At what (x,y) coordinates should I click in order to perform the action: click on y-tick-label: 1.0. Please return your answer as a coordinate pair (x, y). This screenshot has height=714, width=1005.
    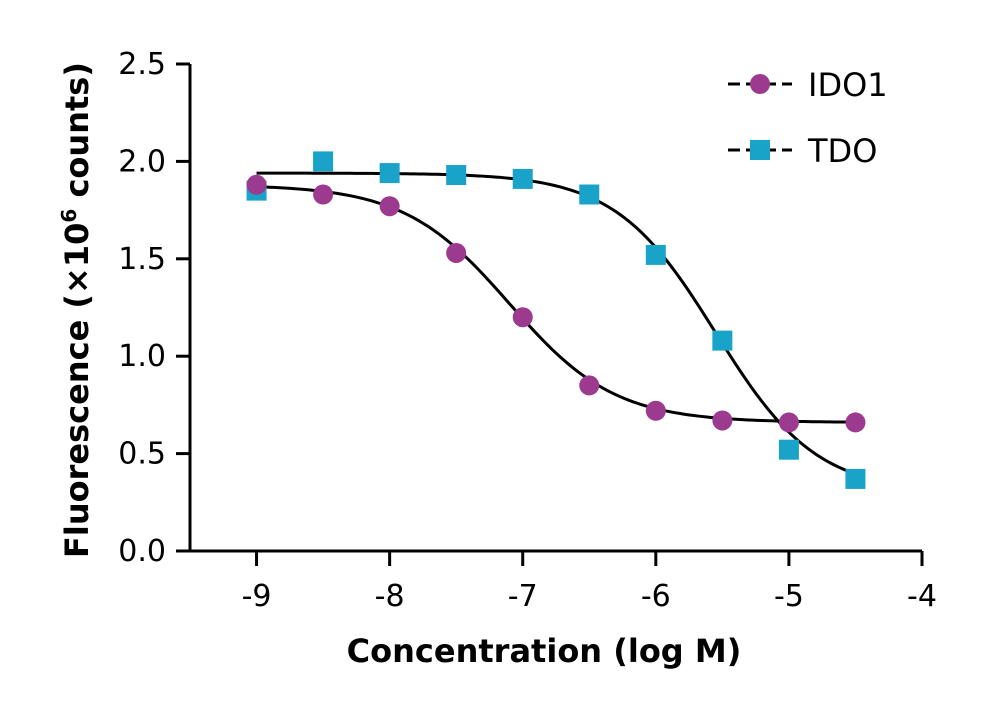
    Looking at the image, I should click on (142, 356).